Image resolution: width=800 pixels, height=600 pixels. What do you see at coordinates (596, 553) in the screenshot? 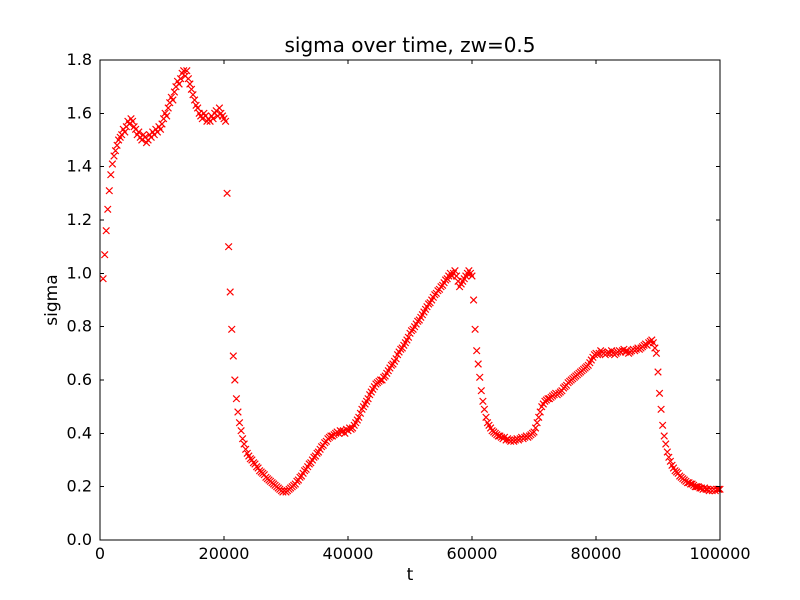
I see `x-tick-label: 80000` at bounding box center [596, 553].